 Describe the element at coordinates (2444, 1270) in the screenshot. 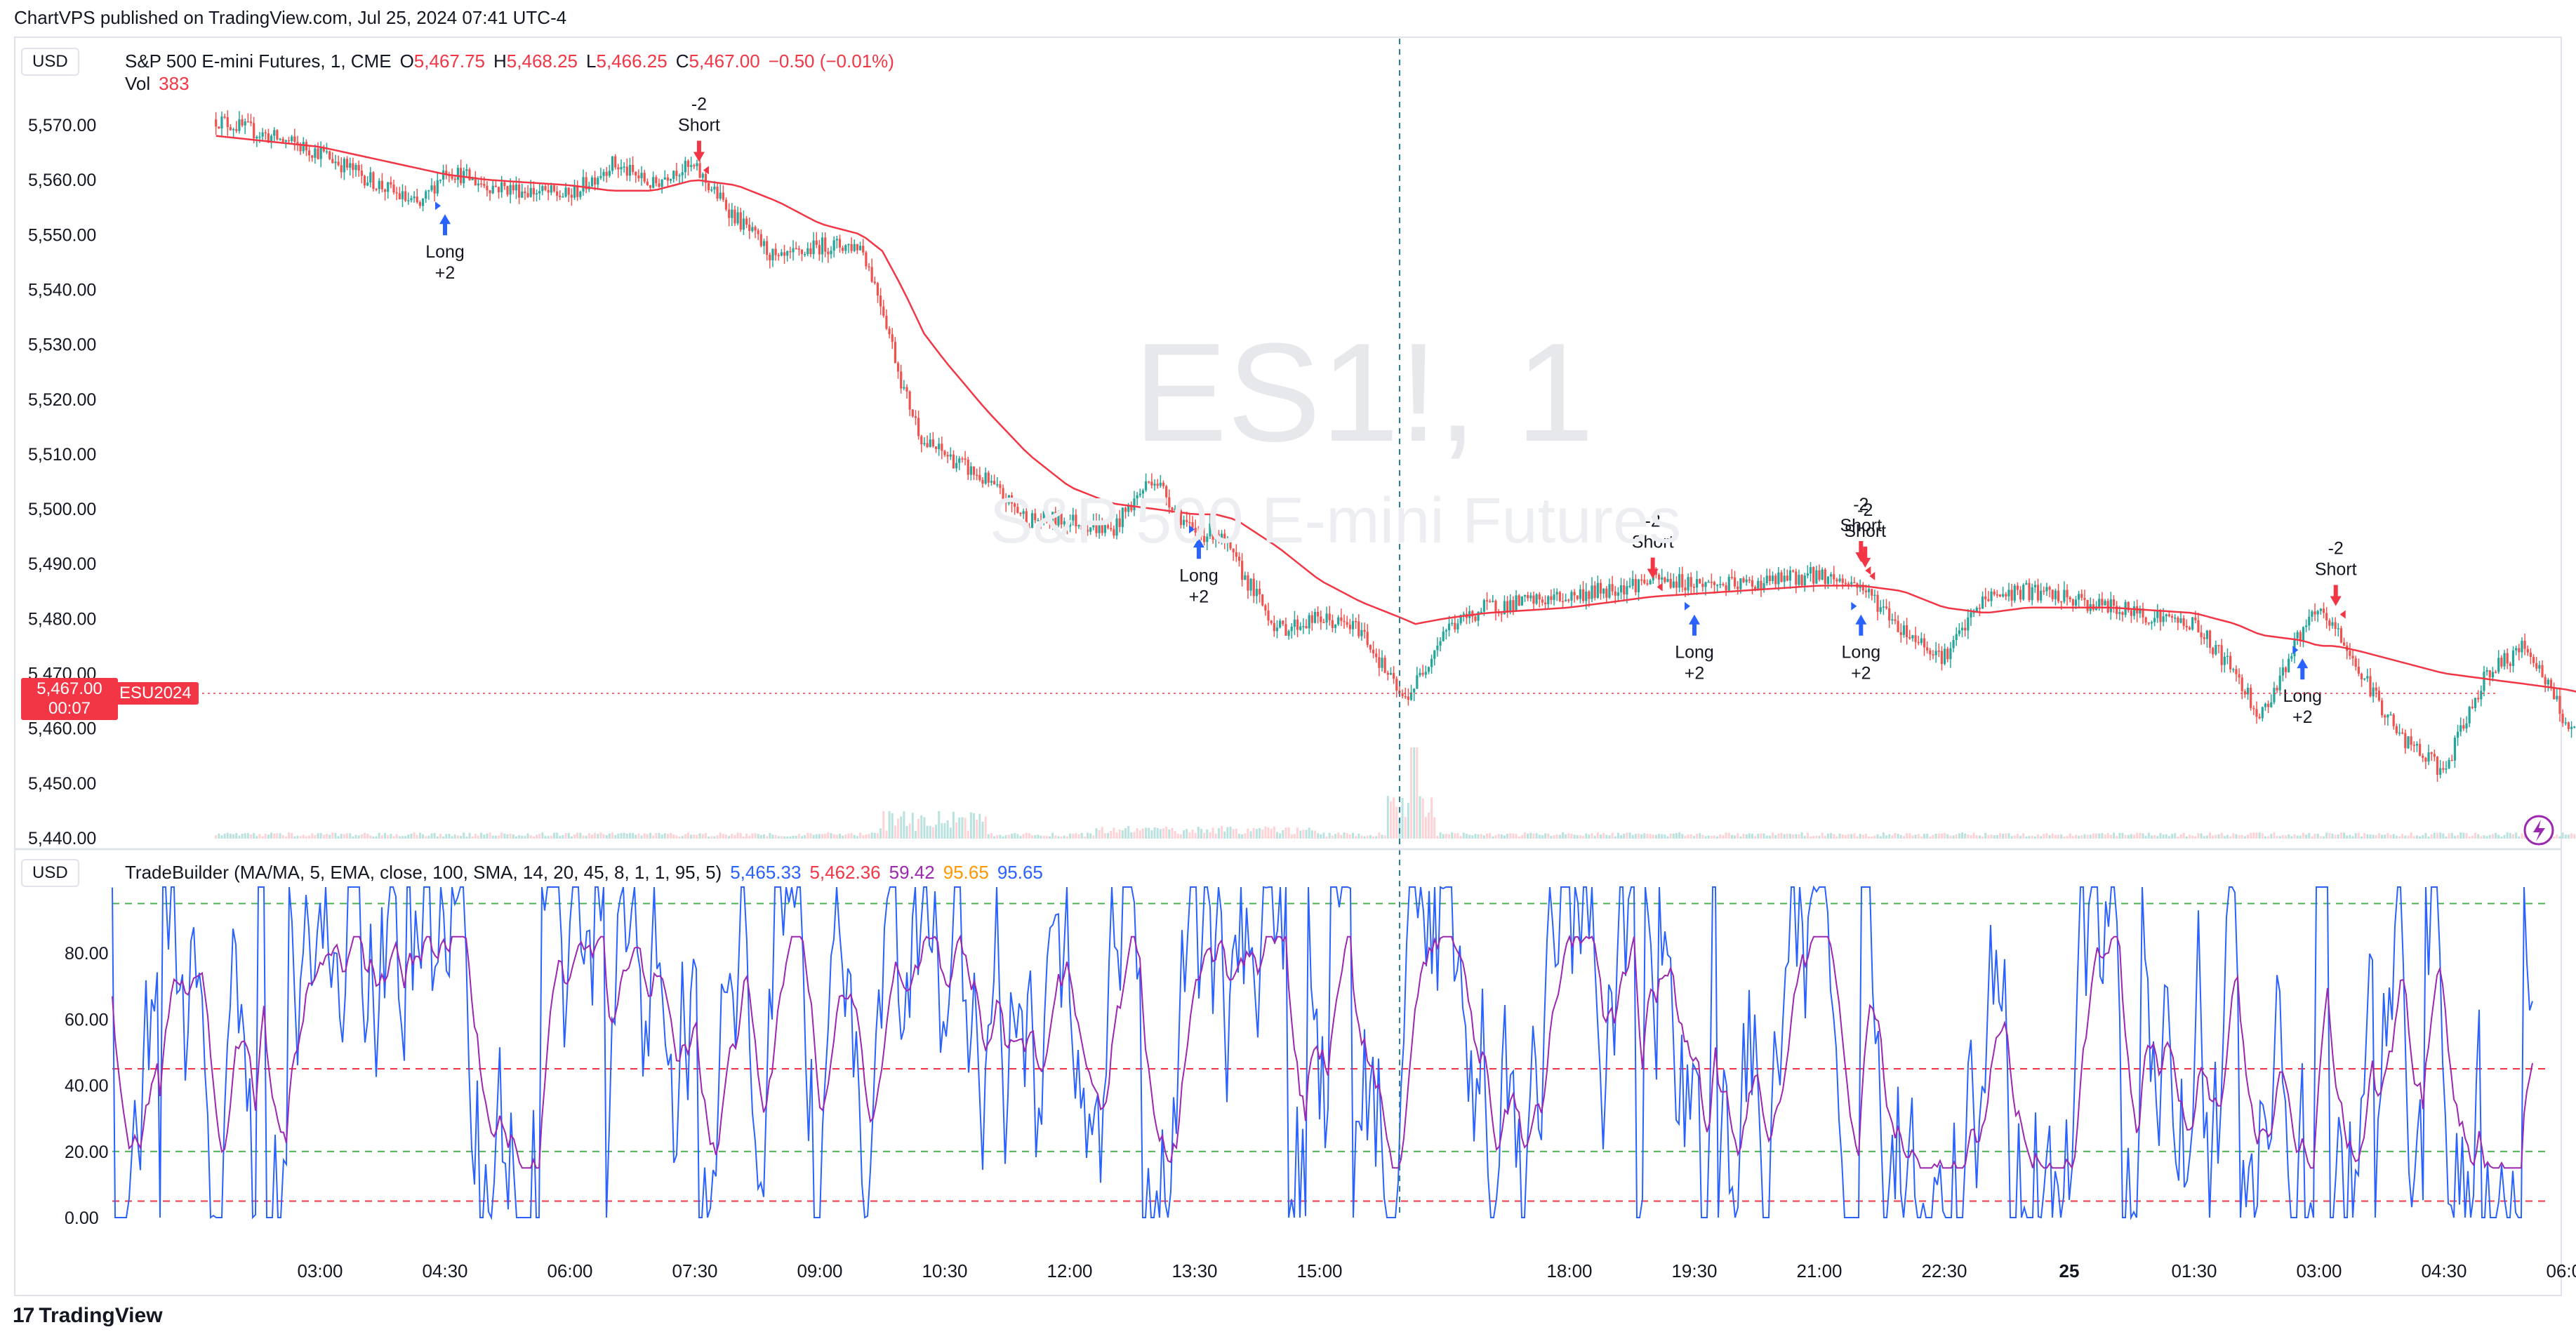

I see `x-tick-label: 04:30` at that location.